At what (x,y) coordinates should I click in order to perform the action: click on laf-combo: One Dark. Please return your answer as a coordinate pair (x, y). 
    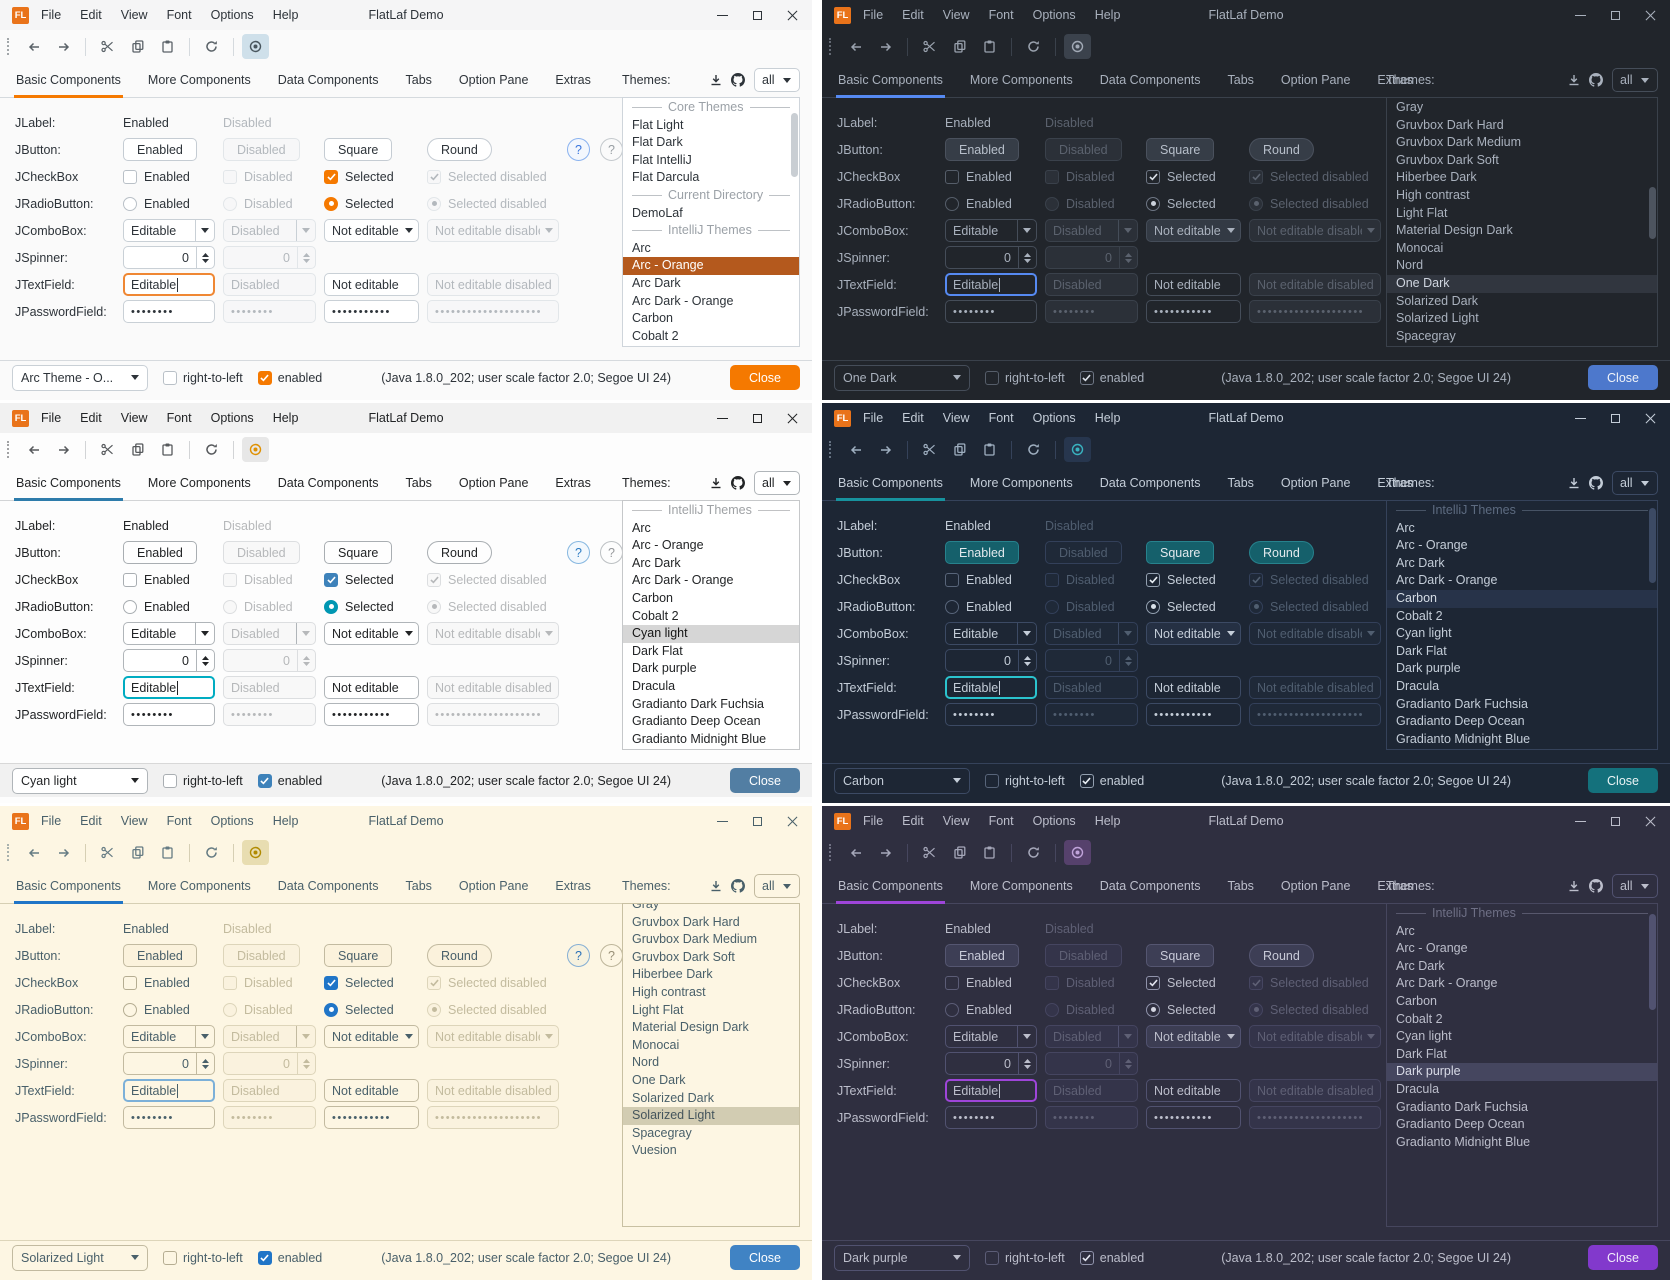
    Looking at the image, I should click on (902, 377).